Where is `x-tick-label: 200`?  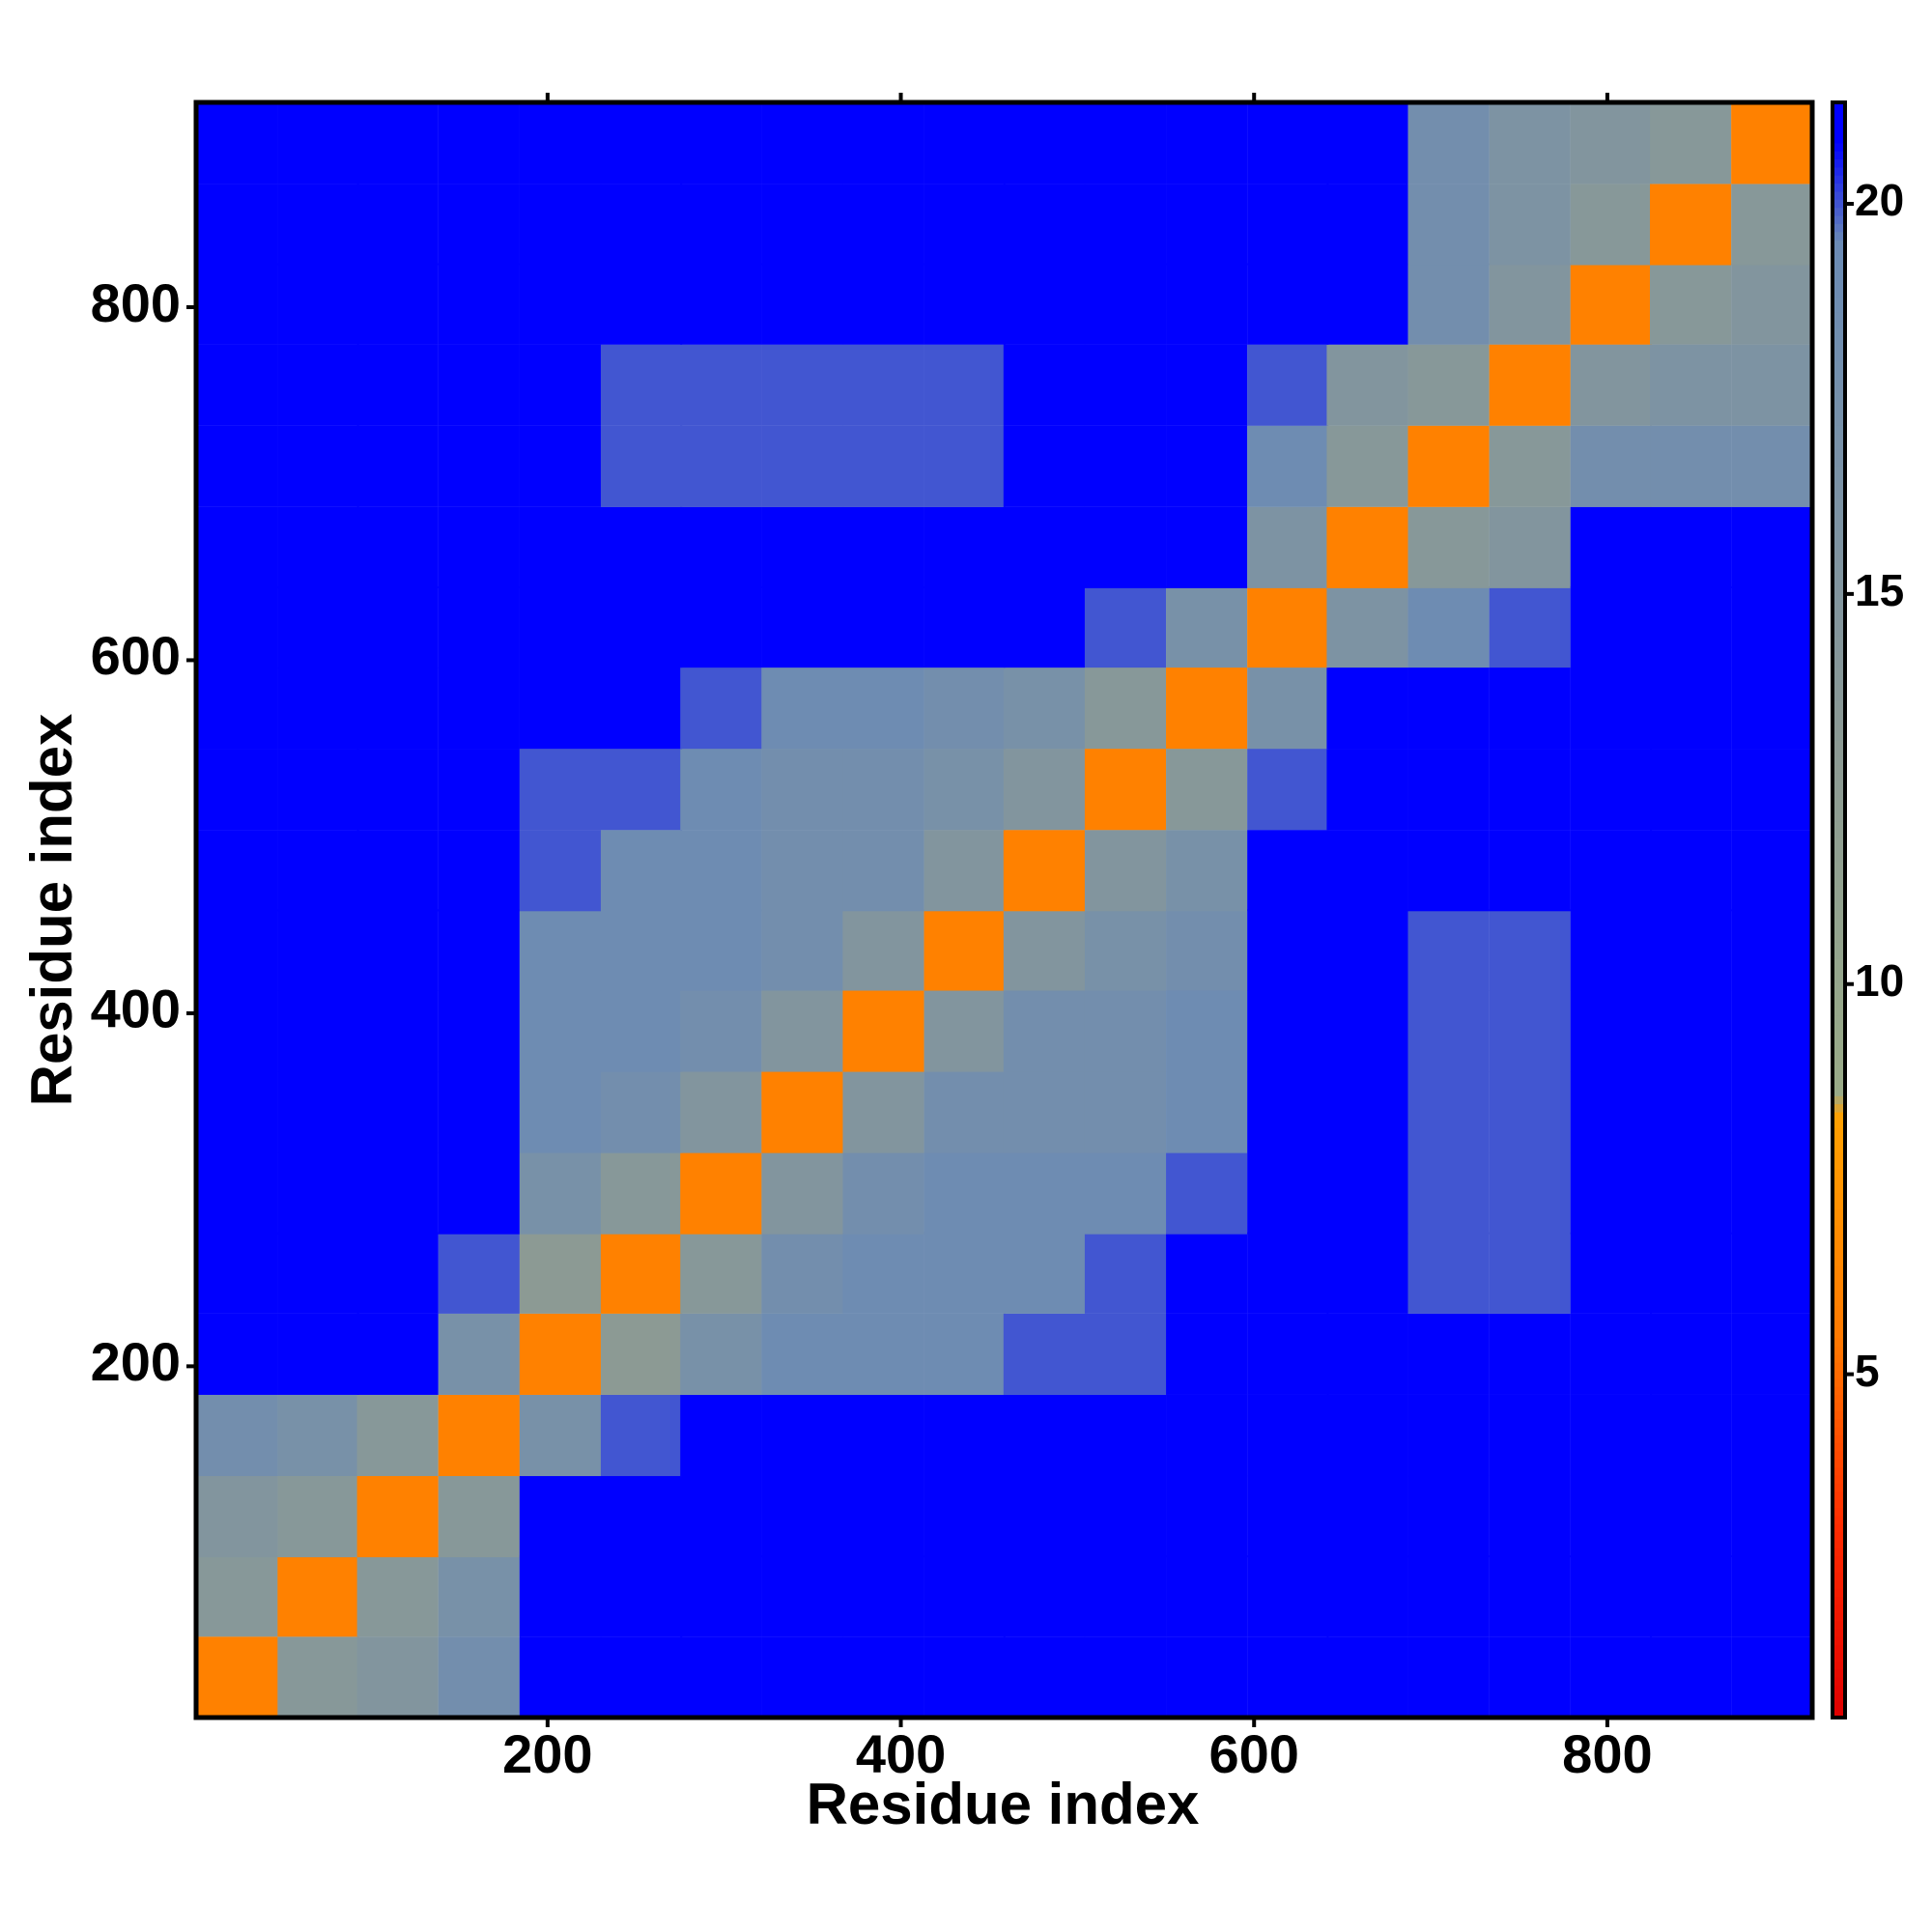
x-tick-label: 200 is located at coordinates (547, 1753).